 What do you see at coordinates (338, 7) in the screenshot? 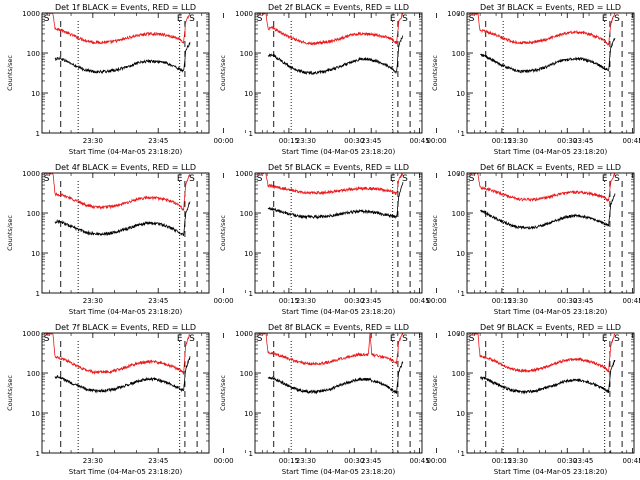
I see `plot-title: Det 2f BLACK = Events, RED = LLD` at bounding box center [338, 7].